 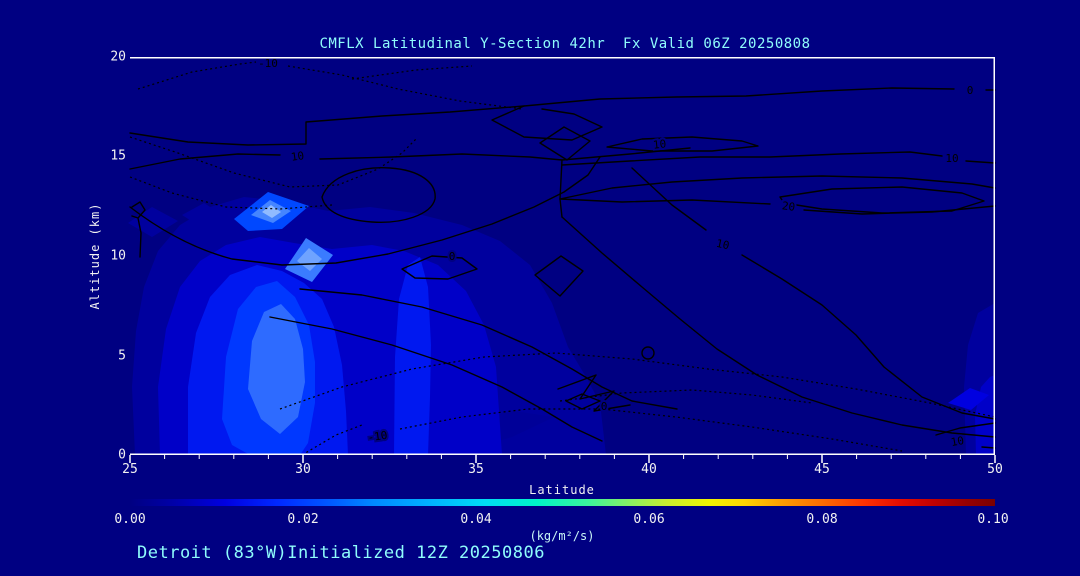 What do you see at coordinates (118, 256) in the screenshot?
I see `y-tick-label: 10` at bounding box center [118, 256].